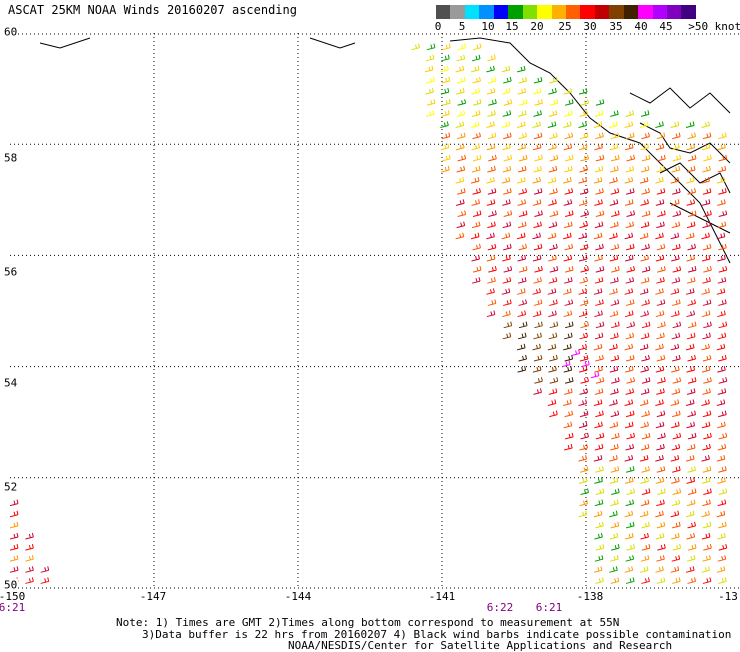 The height and width of the screenshot is (652, 740). What do you see at coordinates (298, 596) in the screenshot?
I see `longitude-label: -144` at bounding box center [298, 596].